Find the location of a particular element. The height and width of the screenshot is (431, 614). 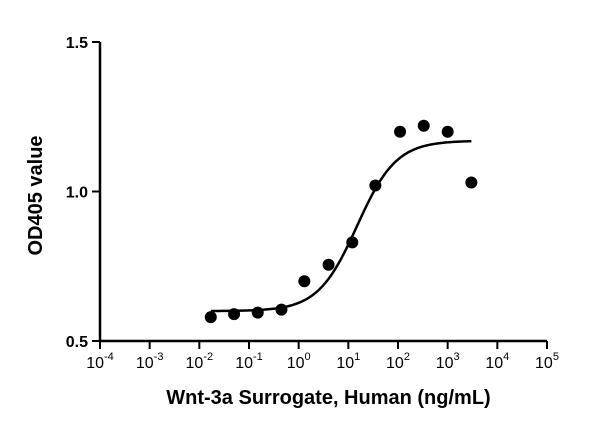

x-tick-label: 10⁻⁴ is located at coordinates (100, 361).